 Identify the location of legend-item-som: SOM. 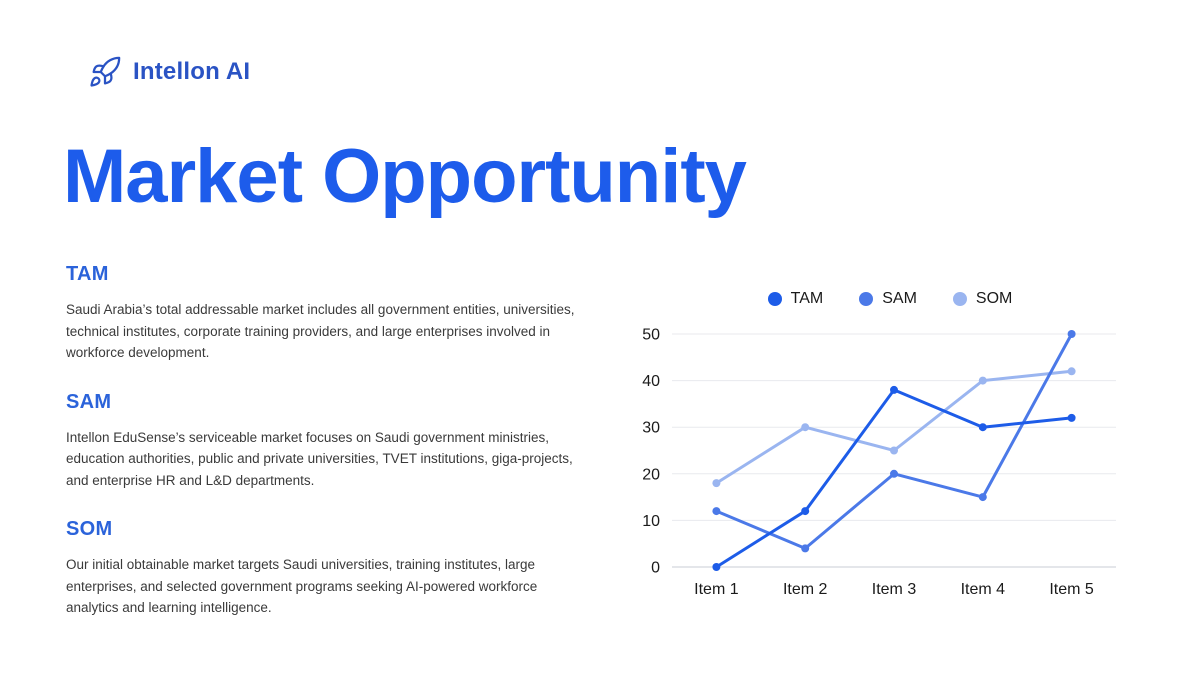
(982, 299).